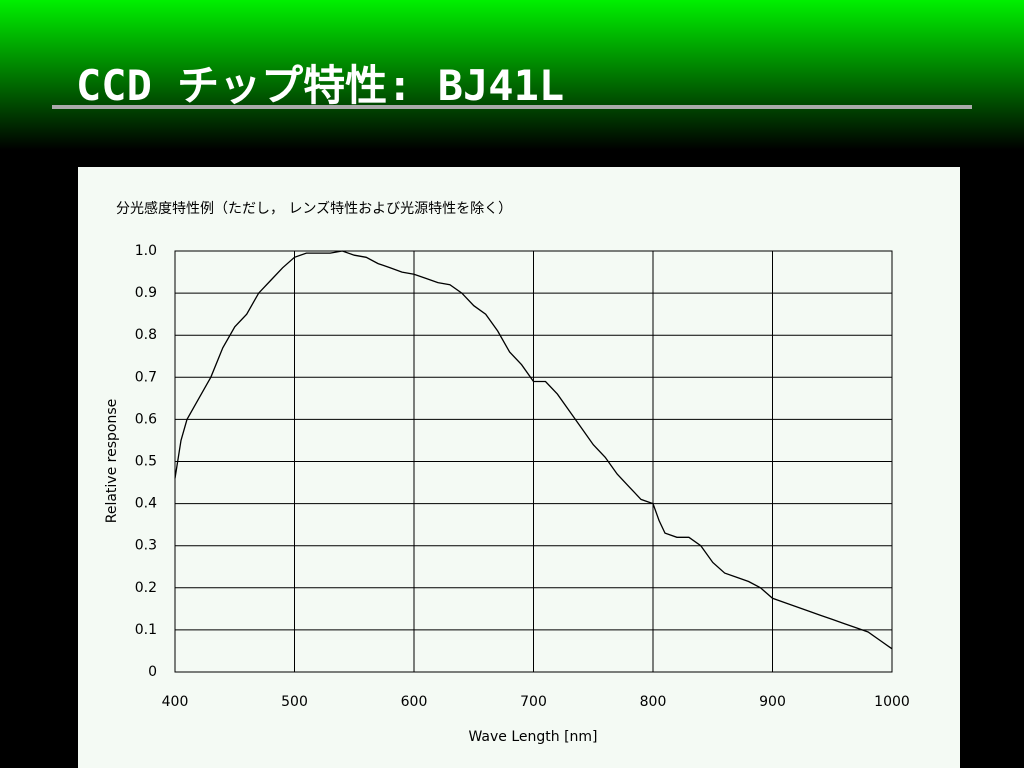 The width and height of the screenshot is (1024, 768). Describe the element at coordinates (146, 419) in the screenshot. I see `y-tick-label: 0.6` at that location.